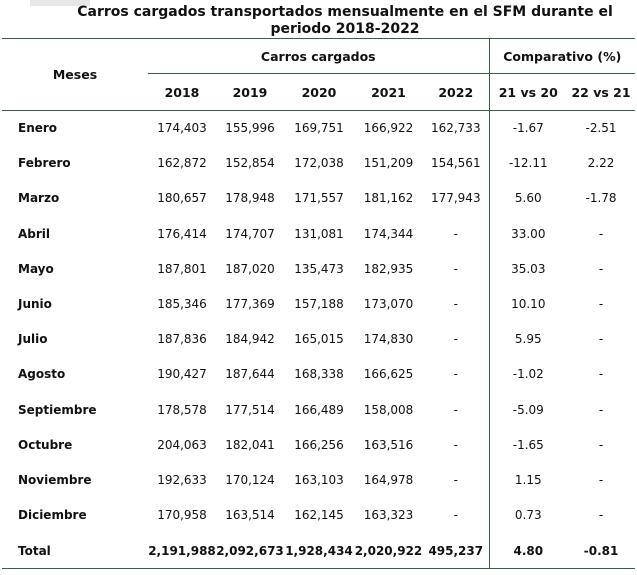  Describe the element at coordinates (562, 56) in the screenshot. I see `header-group-comparativo: Comparativo (%)` at that location.